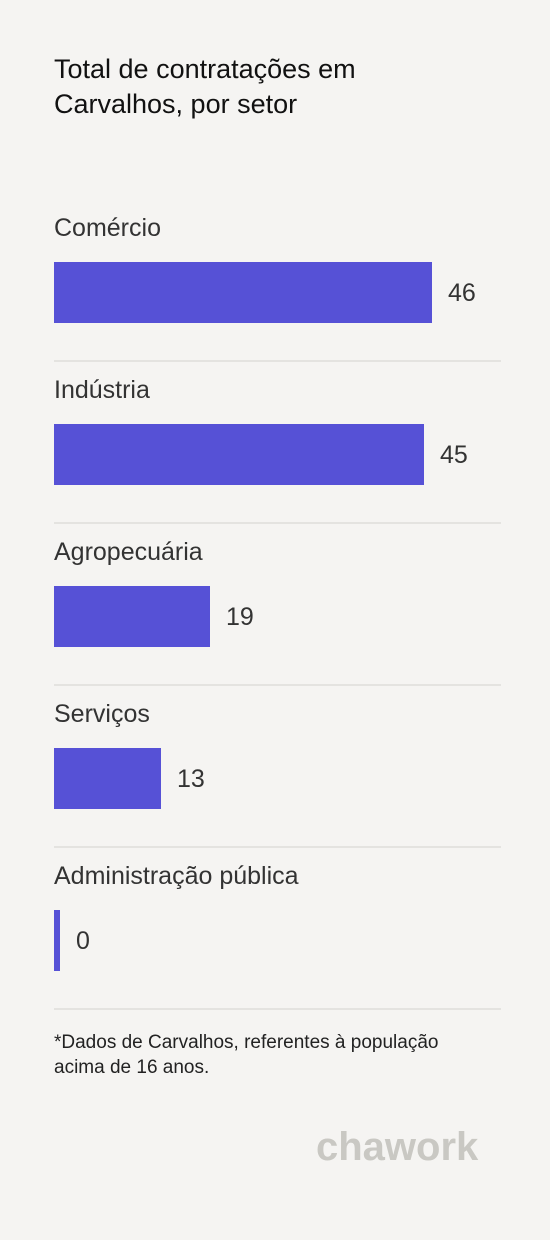 The height and width of the screenshot is (1240, 550). Describe the element at coordinates (83, 941) in the screenshot. I see `value-label: 0` at that location.